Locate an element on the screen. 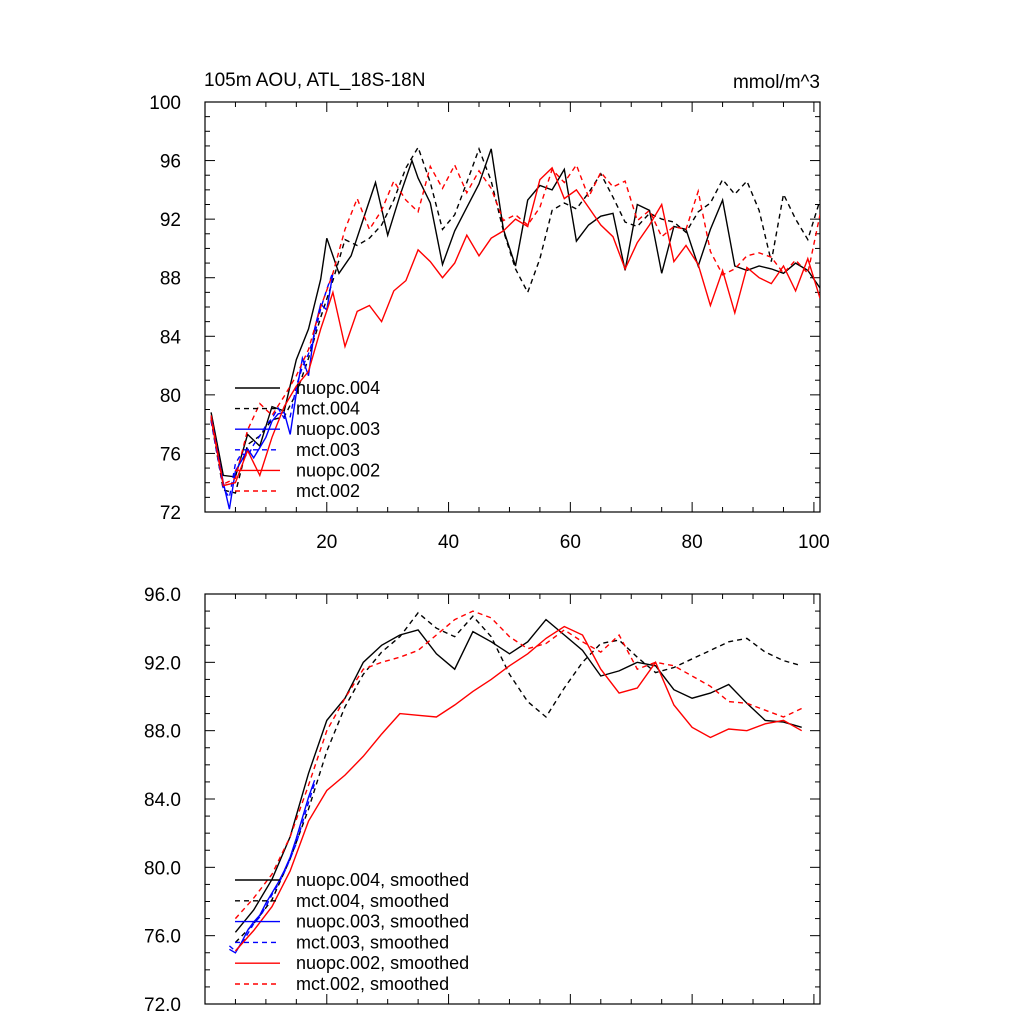  x-tick-label: 40 is located at coordinates (448, 542).